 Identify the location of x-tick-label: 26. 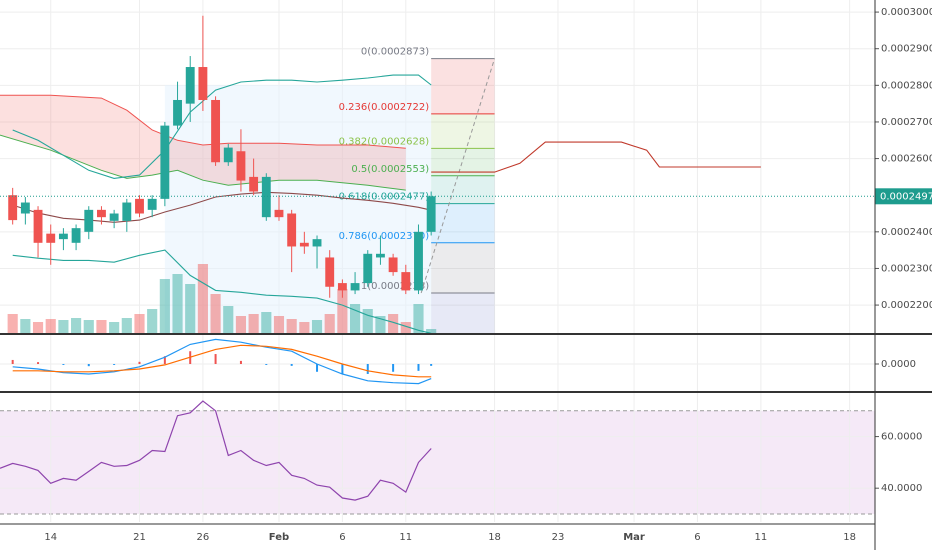
(203, 537).